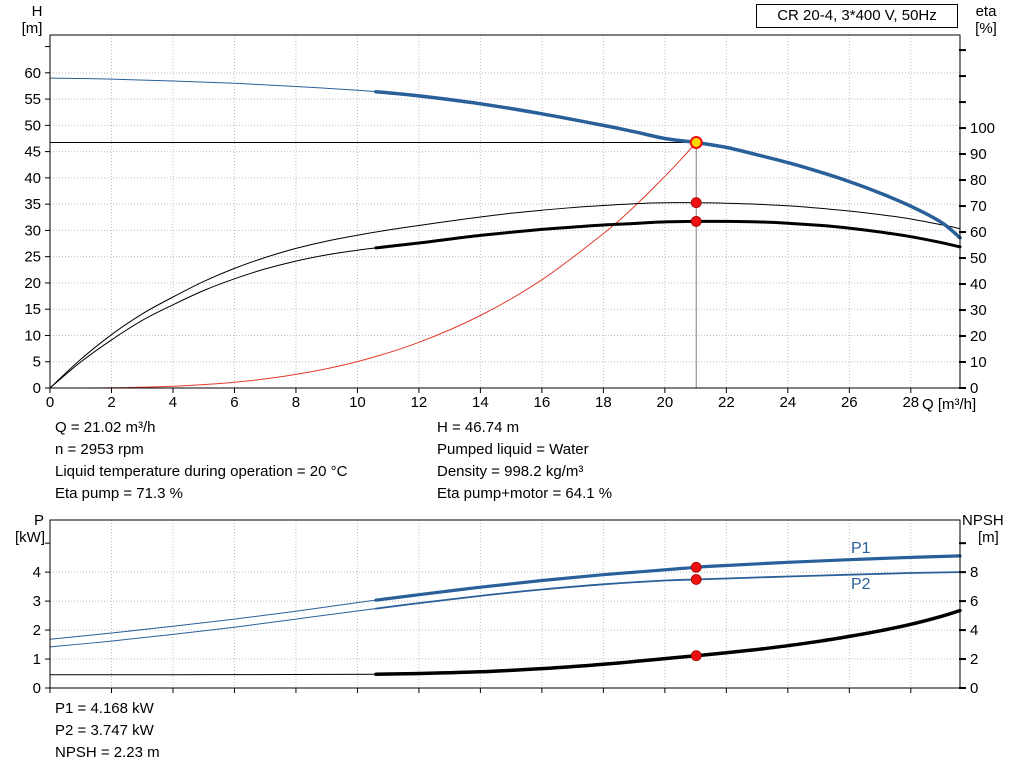 Image resolution: width=1024 pixels, height=781 pixels. Describe the element at coordinates (974, 572) in the screenshot. I see `y-right-tick-label: 8` at that location.